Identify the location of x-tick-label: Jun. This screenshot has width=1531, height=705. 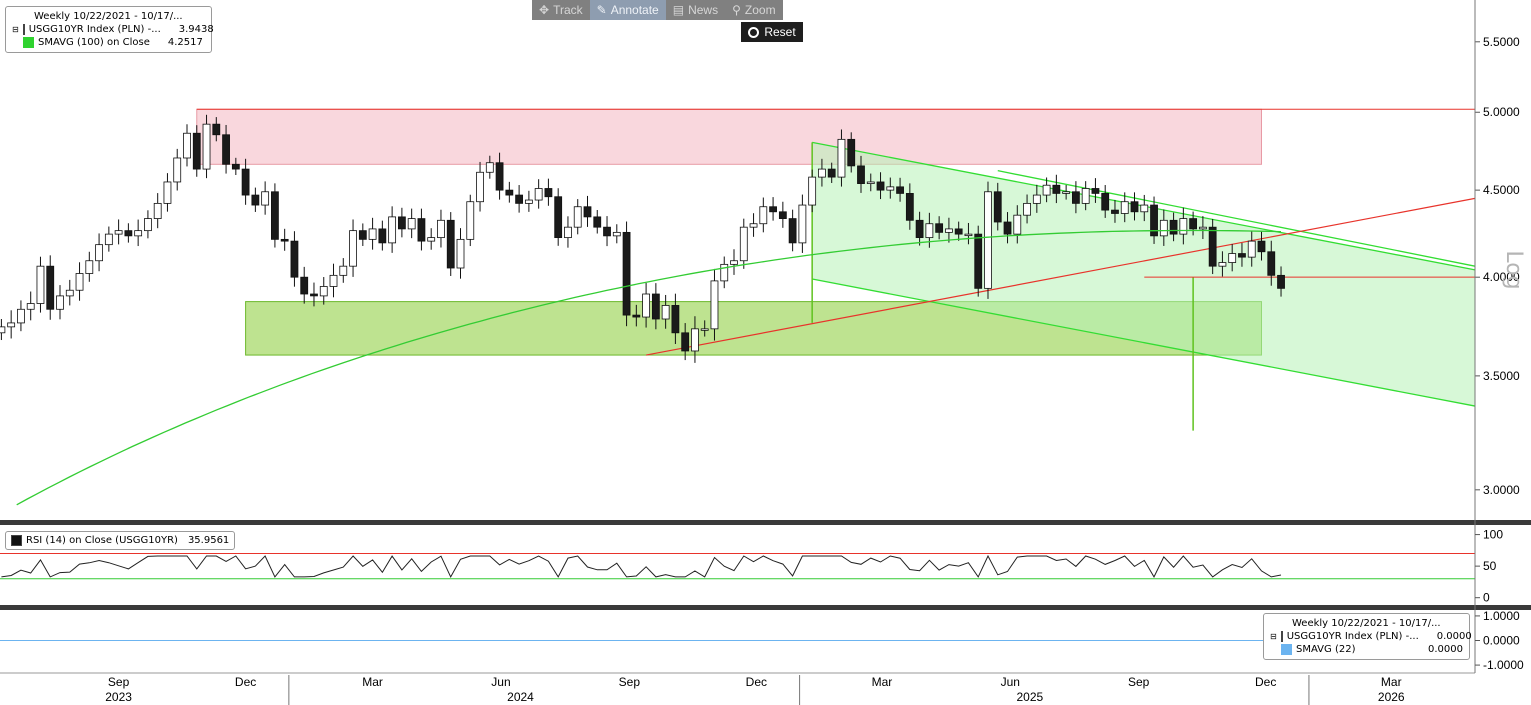
(500, 682).